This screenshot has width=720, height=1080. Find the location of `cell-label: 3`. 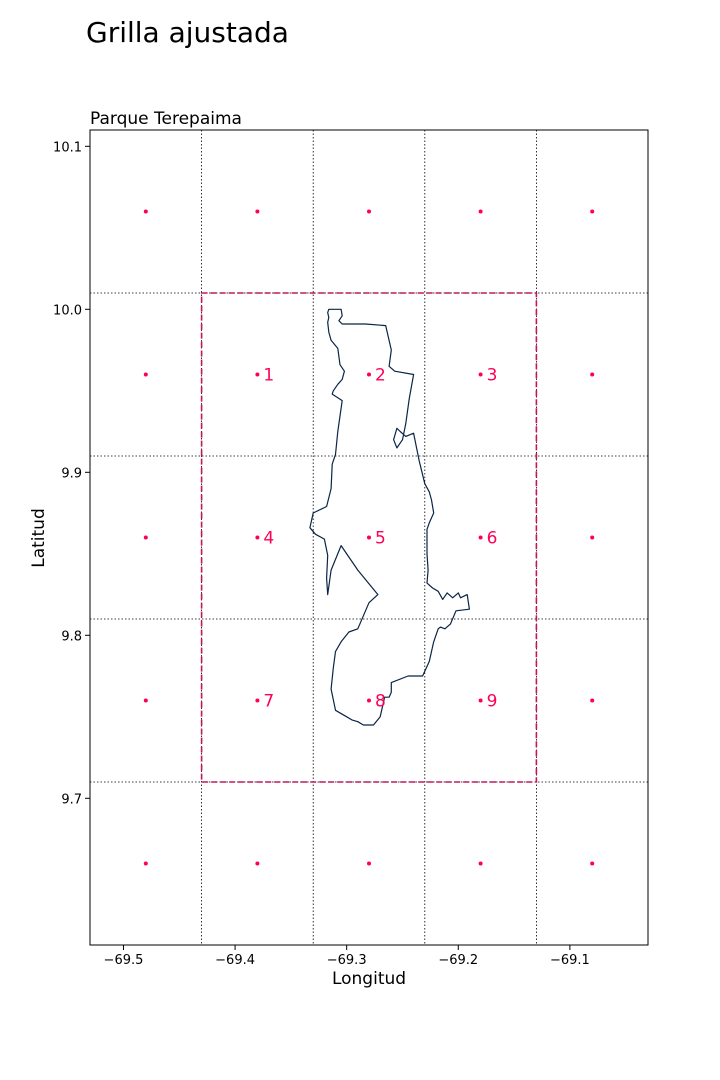

cell-label: 3 is located at coordinates (492, 376).